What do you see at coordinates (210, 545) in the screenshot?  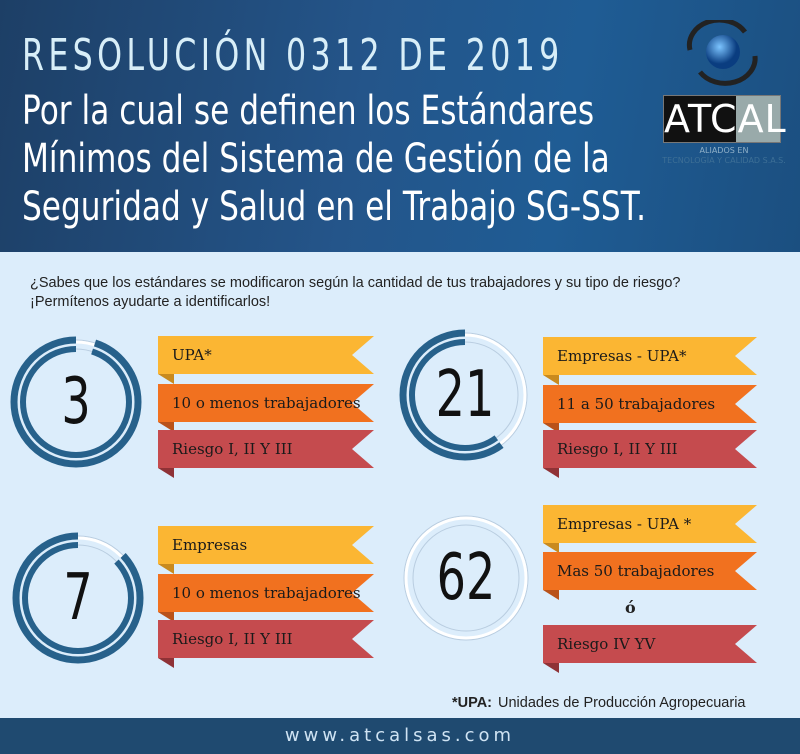 I see `ribbon-label: Empresas` at bounding box center [210, 545].